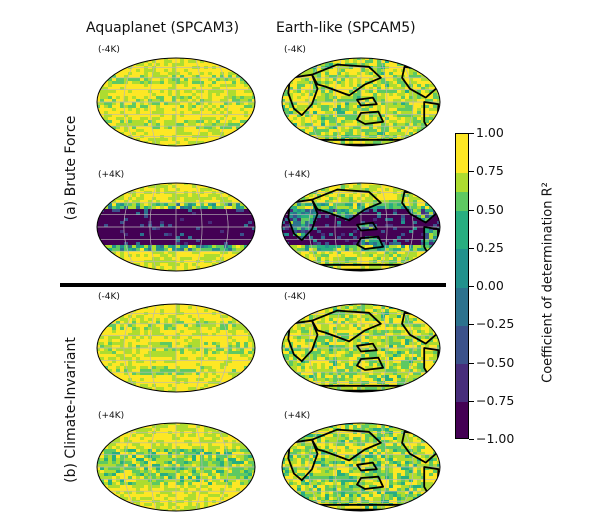 The width and height of the screenshot is (600, 526). I want to click on panel-label-a-aqua-plus4k: (+4K), so click(111, 175).